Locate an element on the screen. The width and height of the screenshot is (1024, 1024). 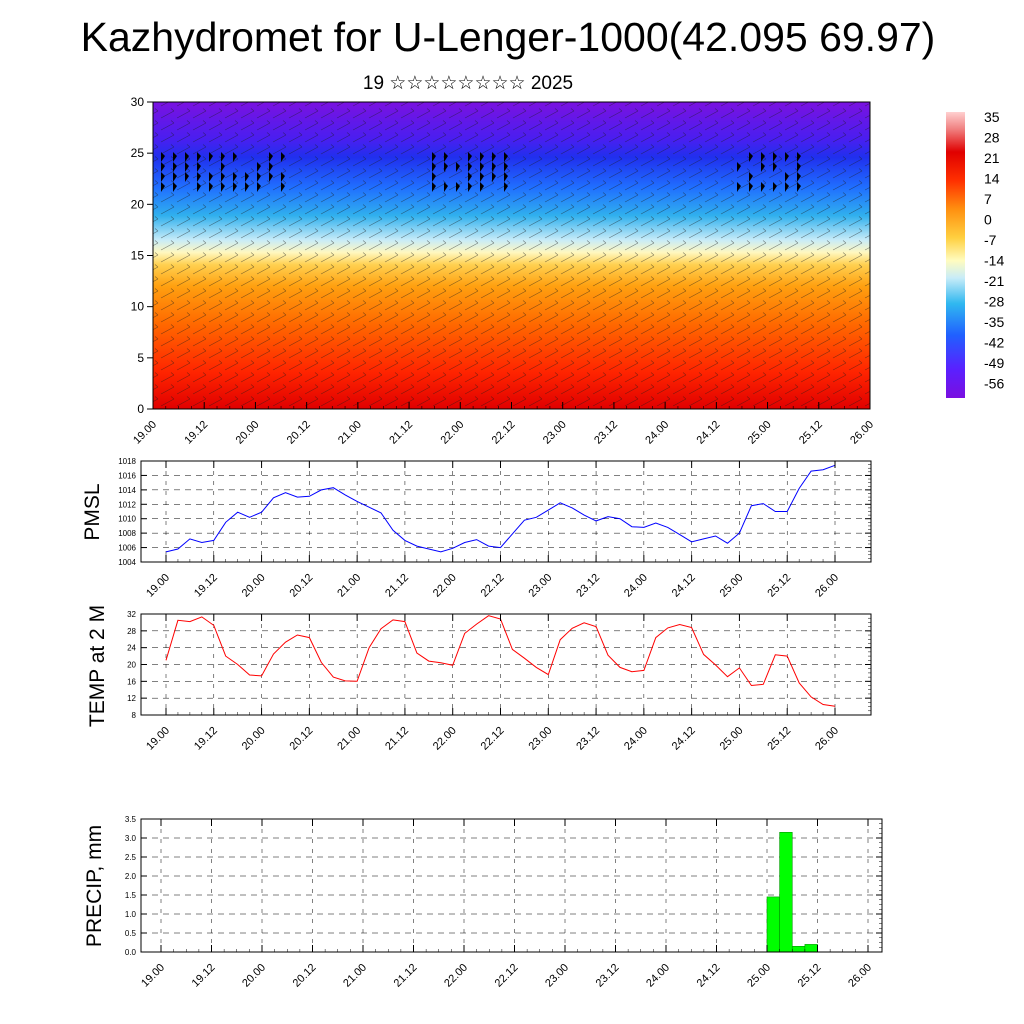
pmsl-ytick-label: 1012 is located at coordinates (127, 504).